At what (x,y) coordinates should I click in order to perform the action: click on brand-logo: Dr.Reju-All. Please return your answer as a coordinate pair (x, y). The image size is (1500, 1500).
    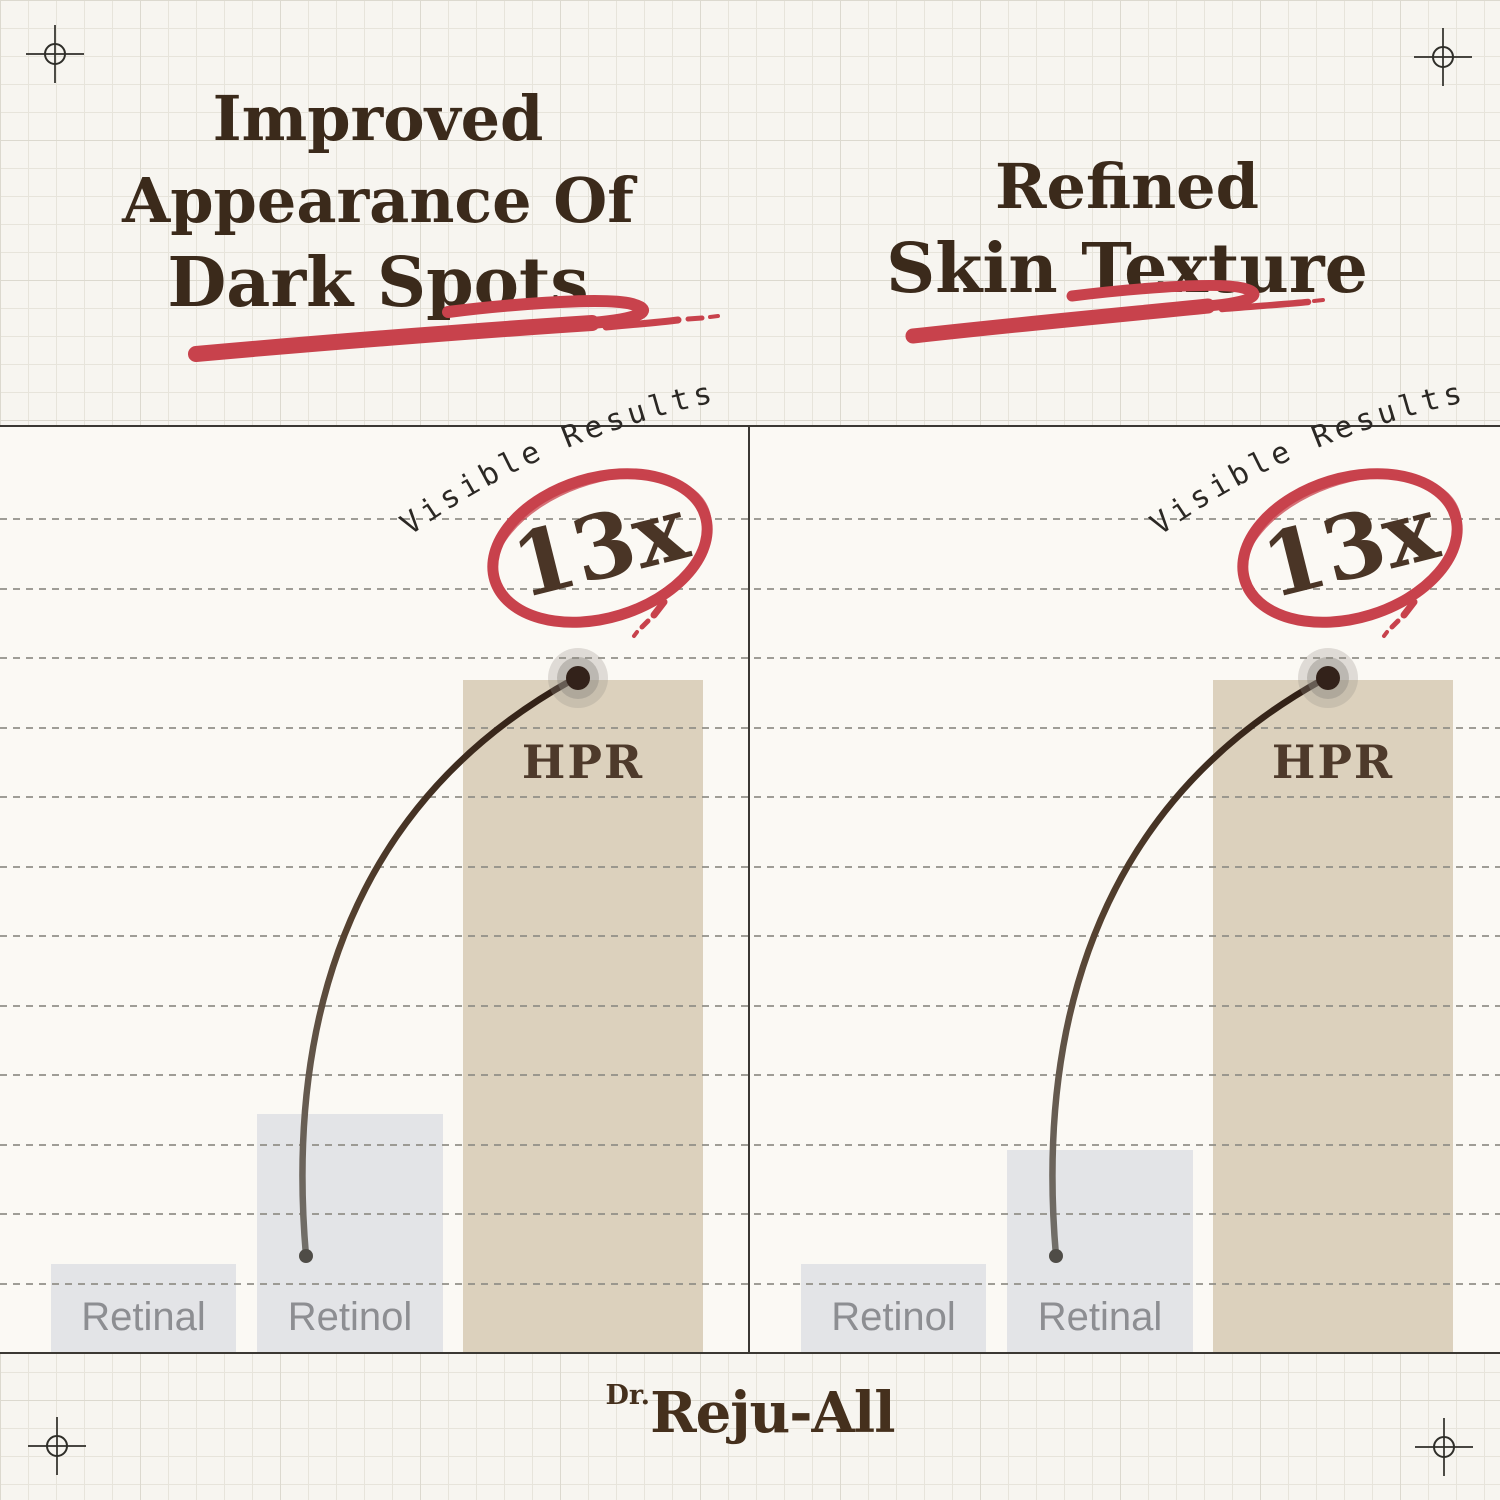
    Looking at the image, I should click on (750, 1413).